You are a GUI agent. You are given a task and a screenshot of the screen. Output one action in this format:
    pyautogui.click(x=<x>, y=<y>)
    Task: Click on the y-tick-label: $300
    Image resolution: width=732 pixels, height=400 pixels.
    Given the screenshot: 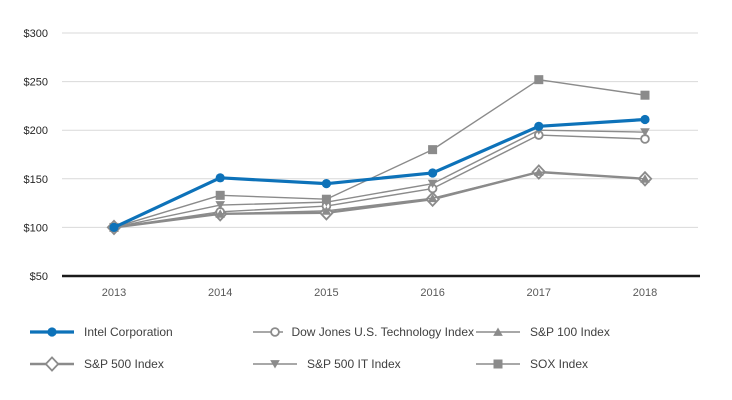 What is the action you would take?
    pyautogui.click(x=36, y=34)
    